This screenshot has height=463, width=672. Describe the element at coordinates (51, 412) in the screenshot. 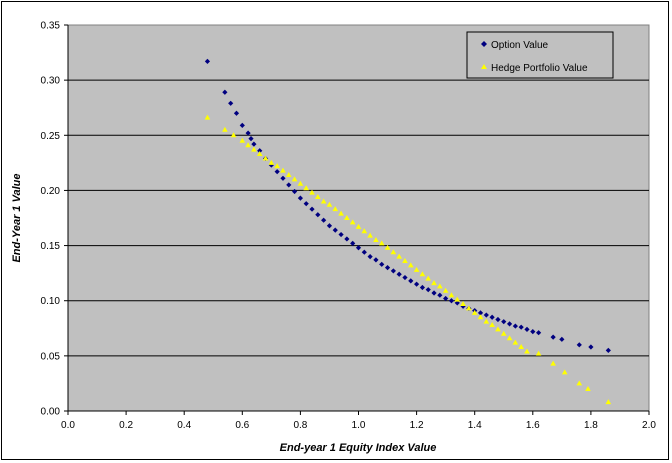

I see `y-tick-label: 0.00` at that location.